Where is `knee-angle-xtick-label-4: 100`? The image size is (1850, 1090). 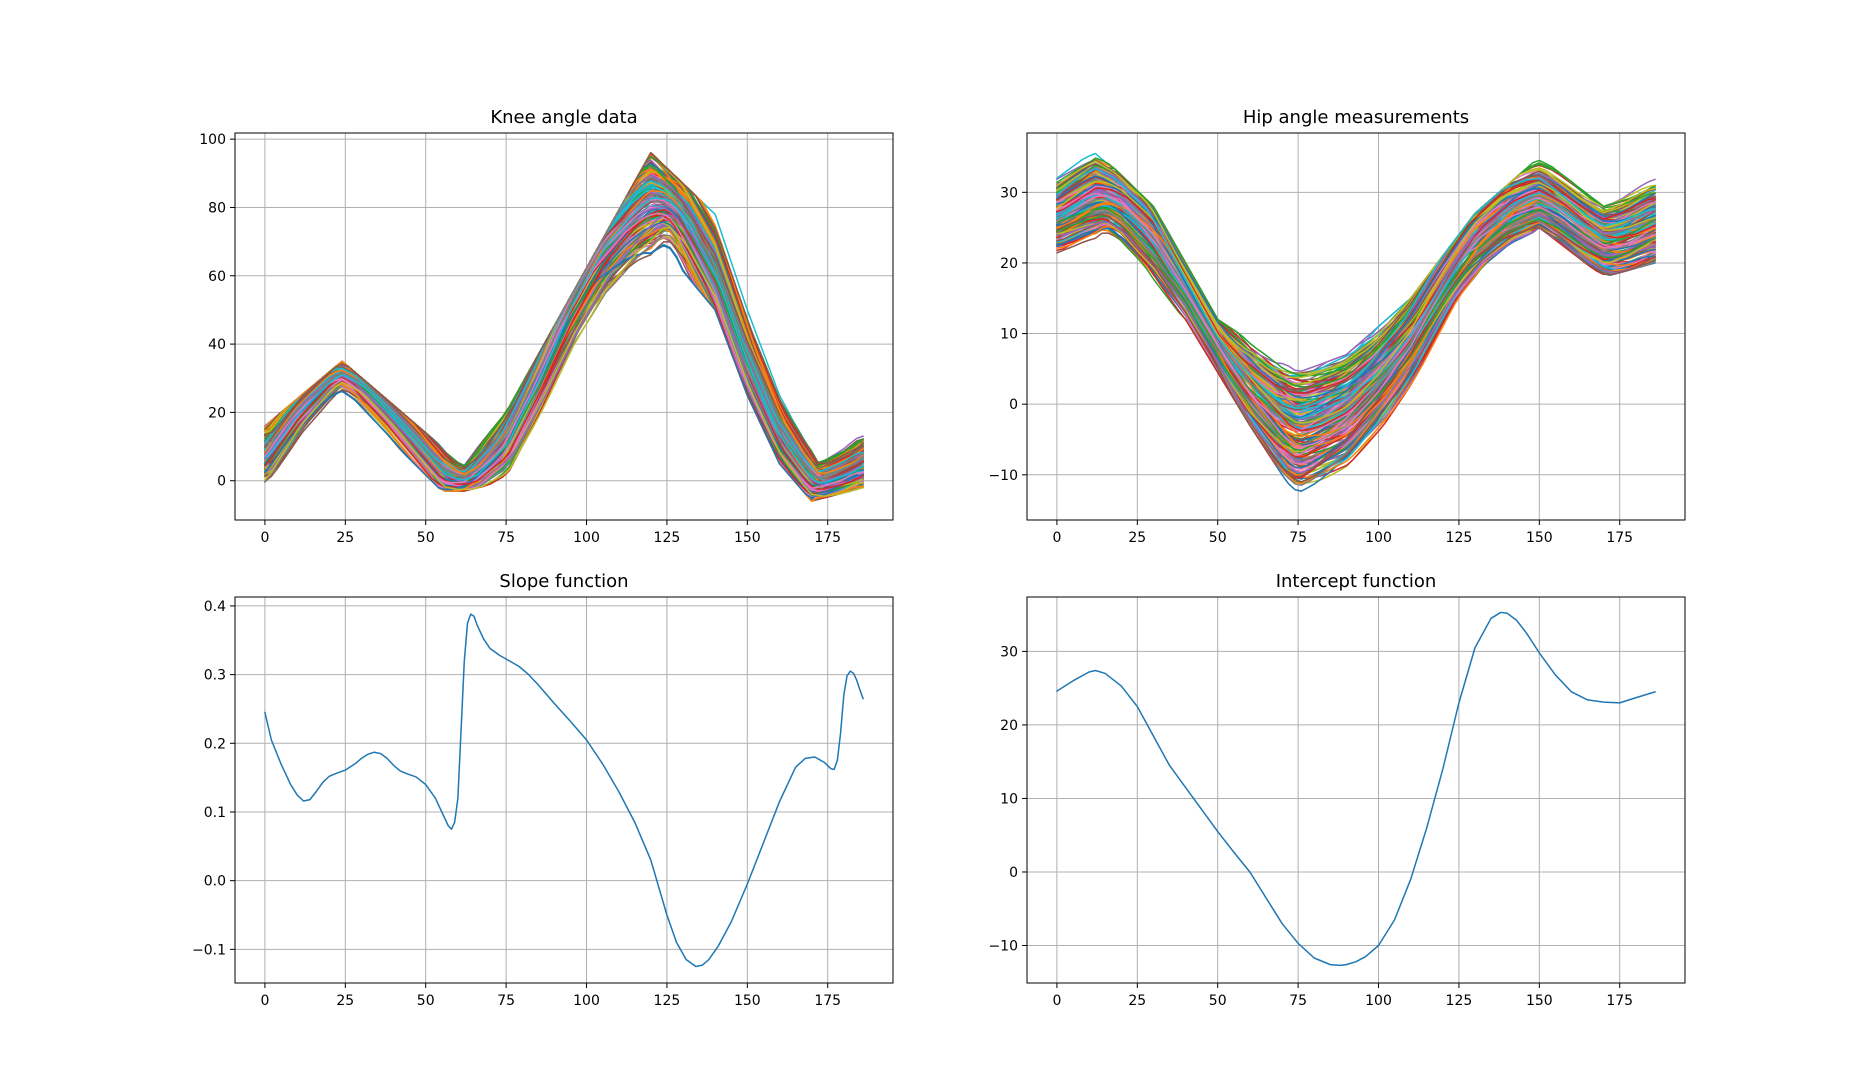
knee-angle-xtick-label-4: 100 is located at coordinates (586, 538).